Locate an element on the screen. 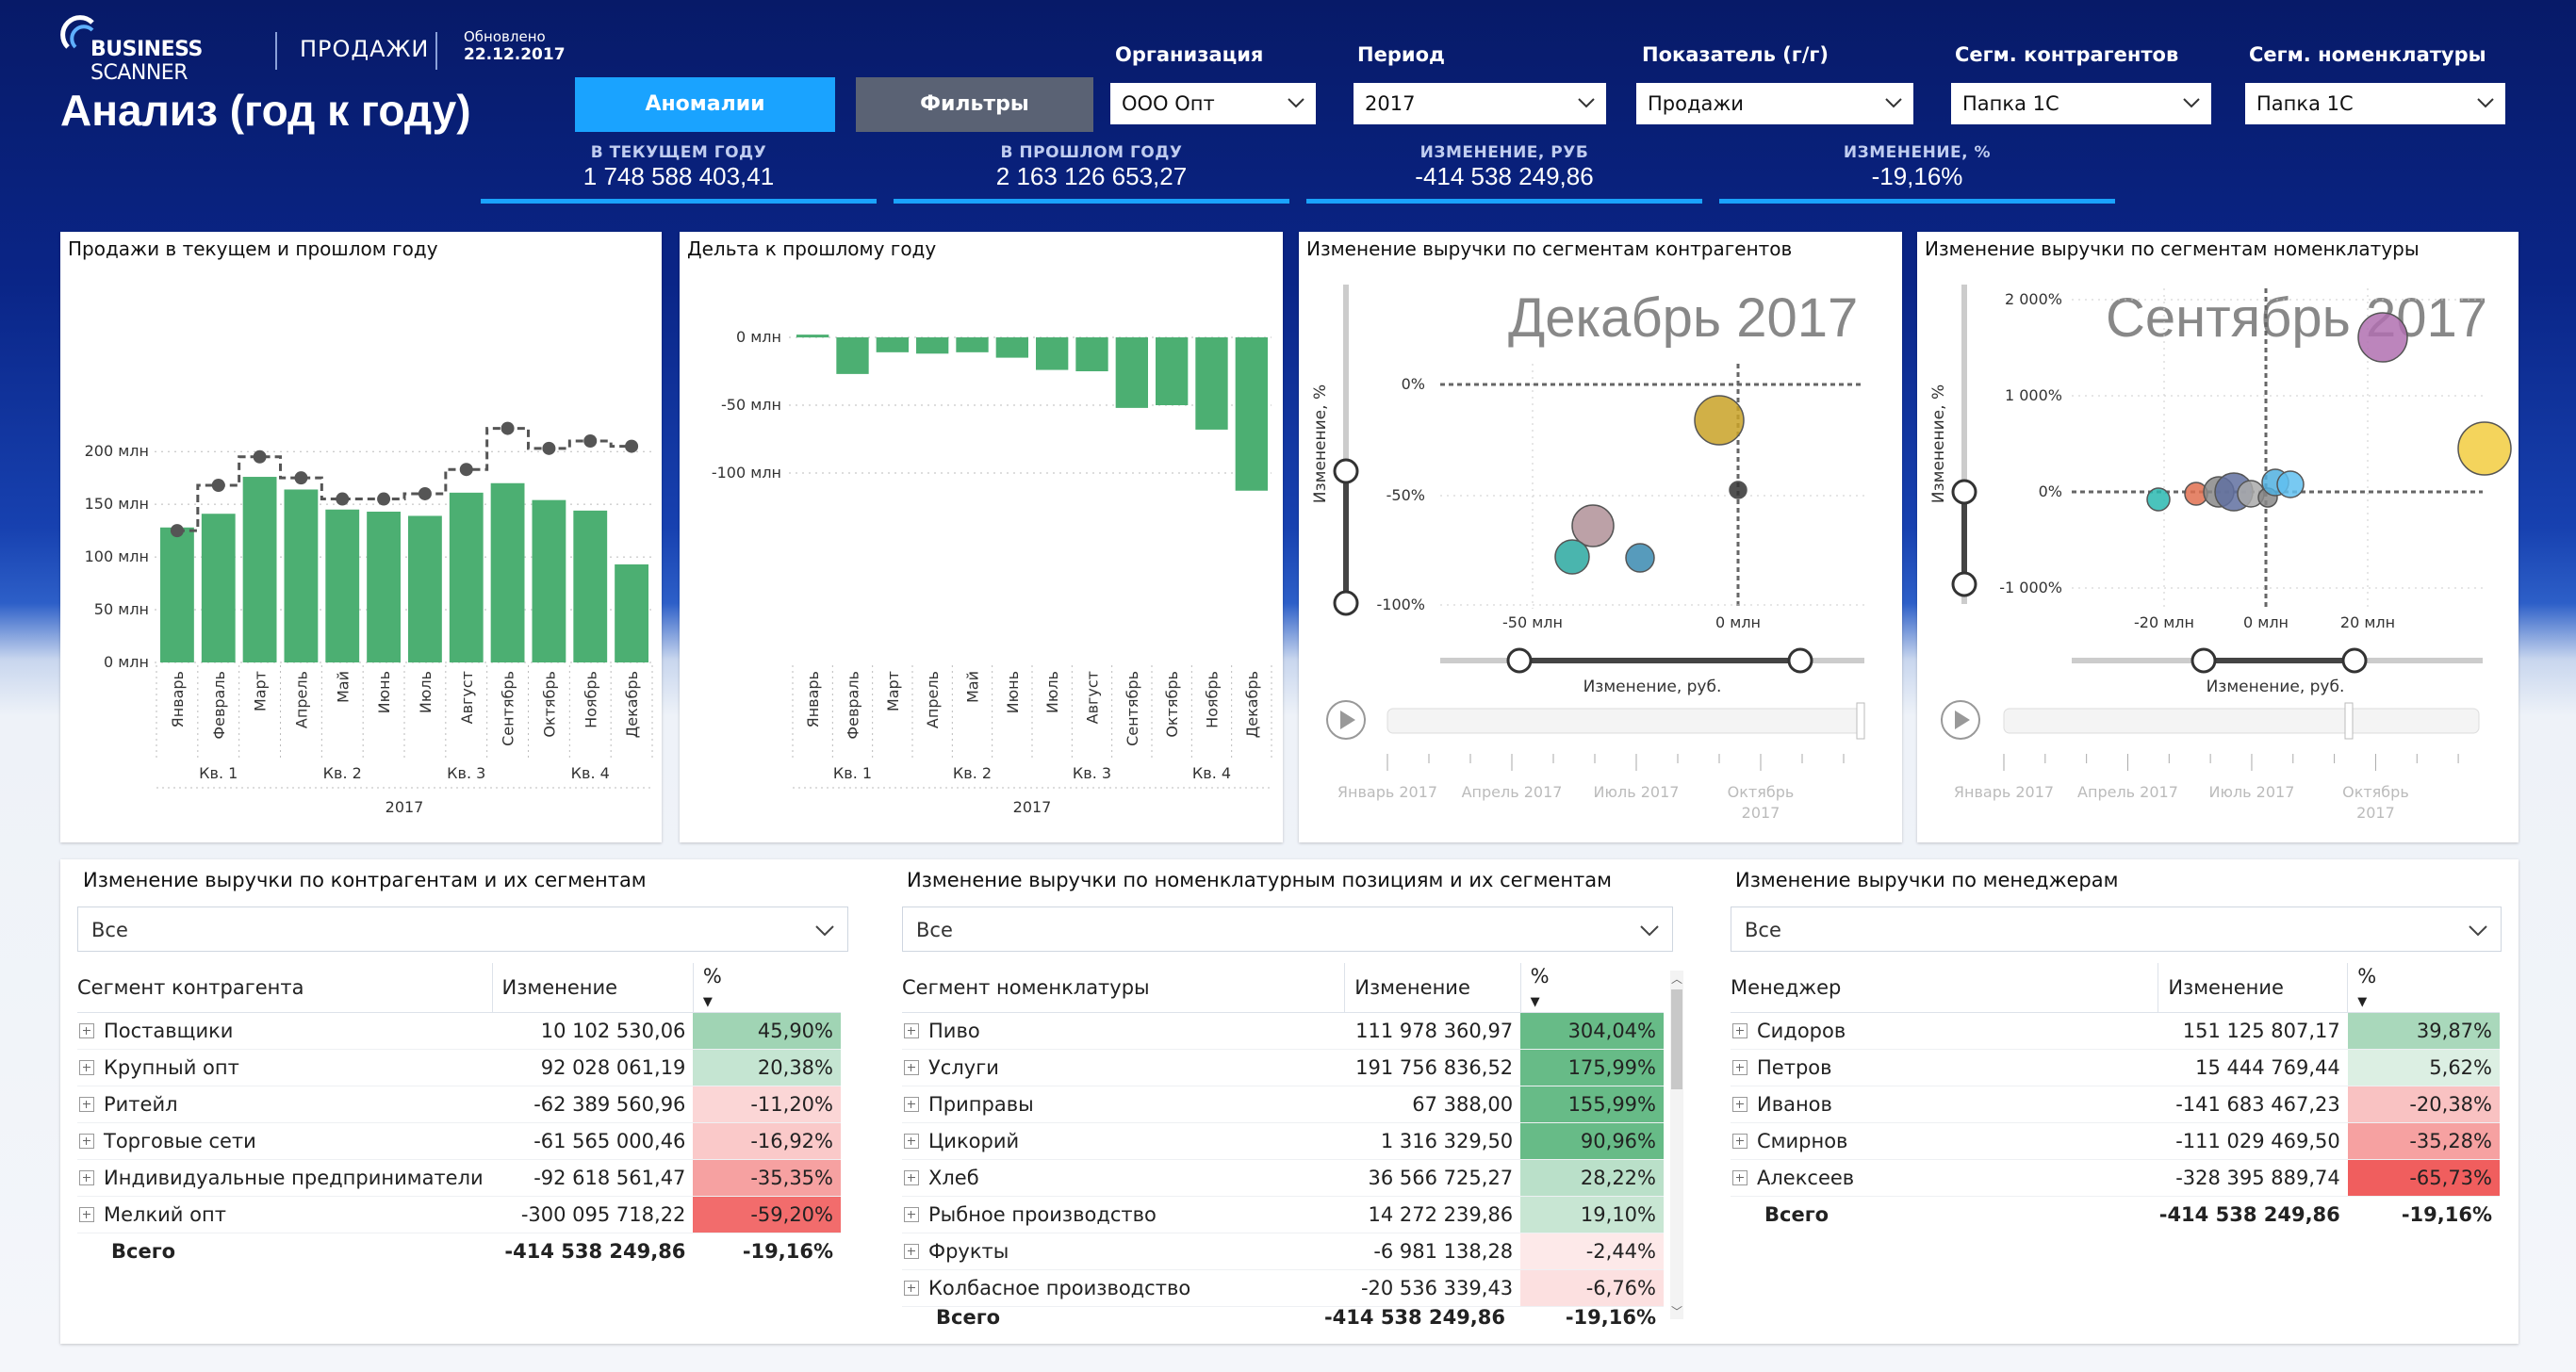 The image size is (2576, 1372). organization-dropdown: ООО Опт is located at coordinates (1213, 103).